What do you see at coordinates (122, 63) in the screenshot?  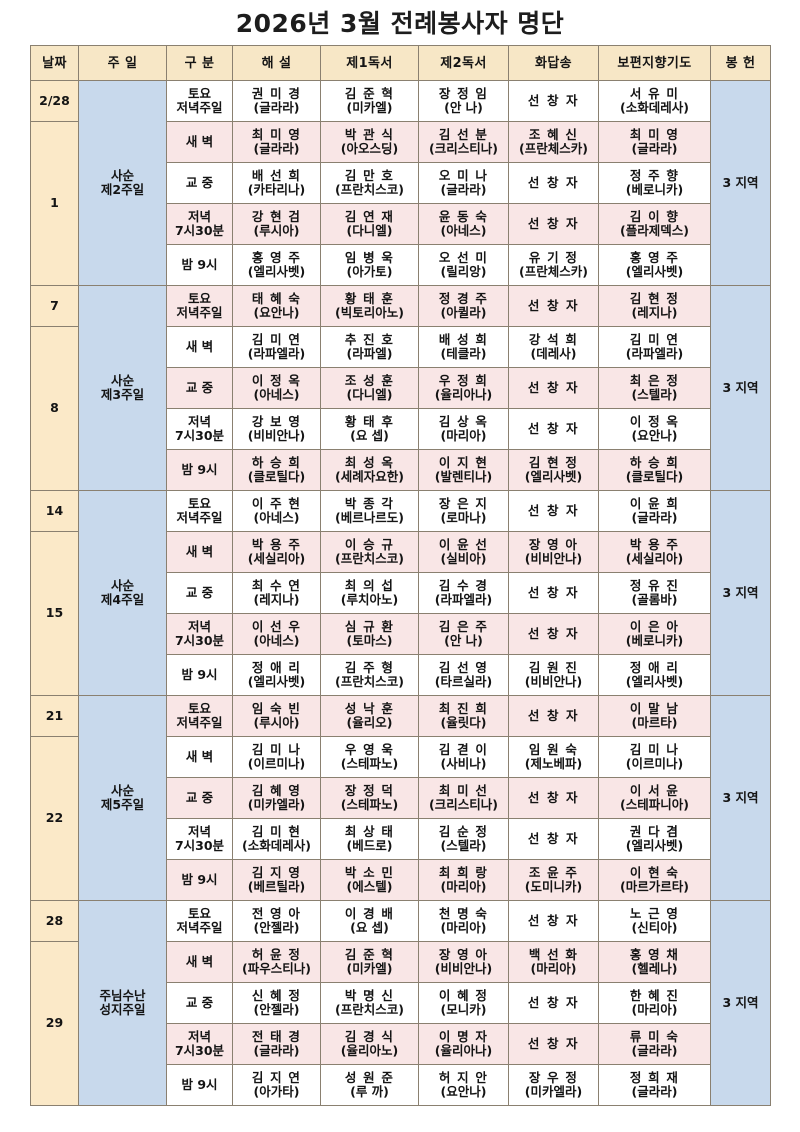 I see `column-header-sunday: 주 일` at bounding box center [122, 63].